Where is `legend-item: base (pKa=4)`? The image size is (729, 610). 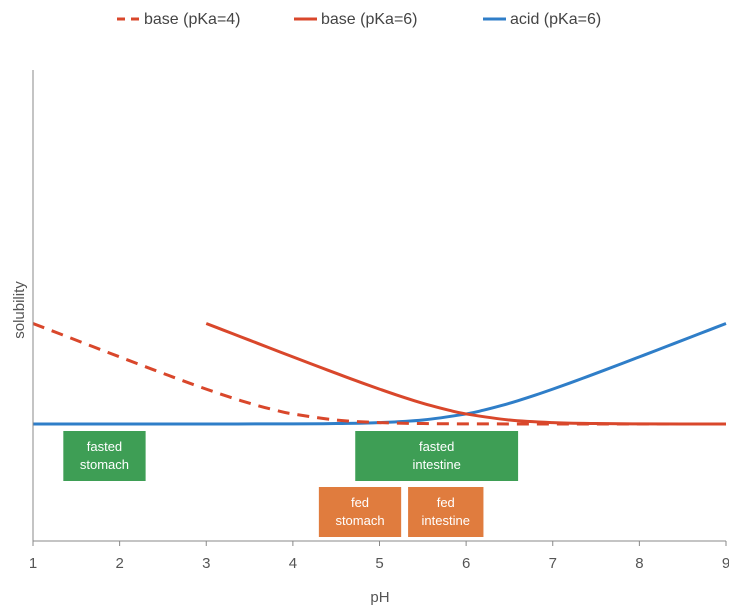
legend-item: base (pKa=4) is located at coordinates (179, 19).